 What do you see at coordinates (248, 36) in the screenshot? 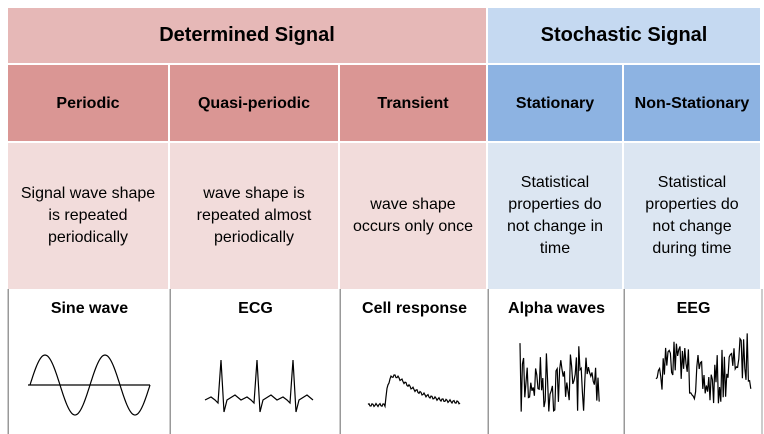
I see `group-header: Determined Signal` at bounding box center [248, 36].